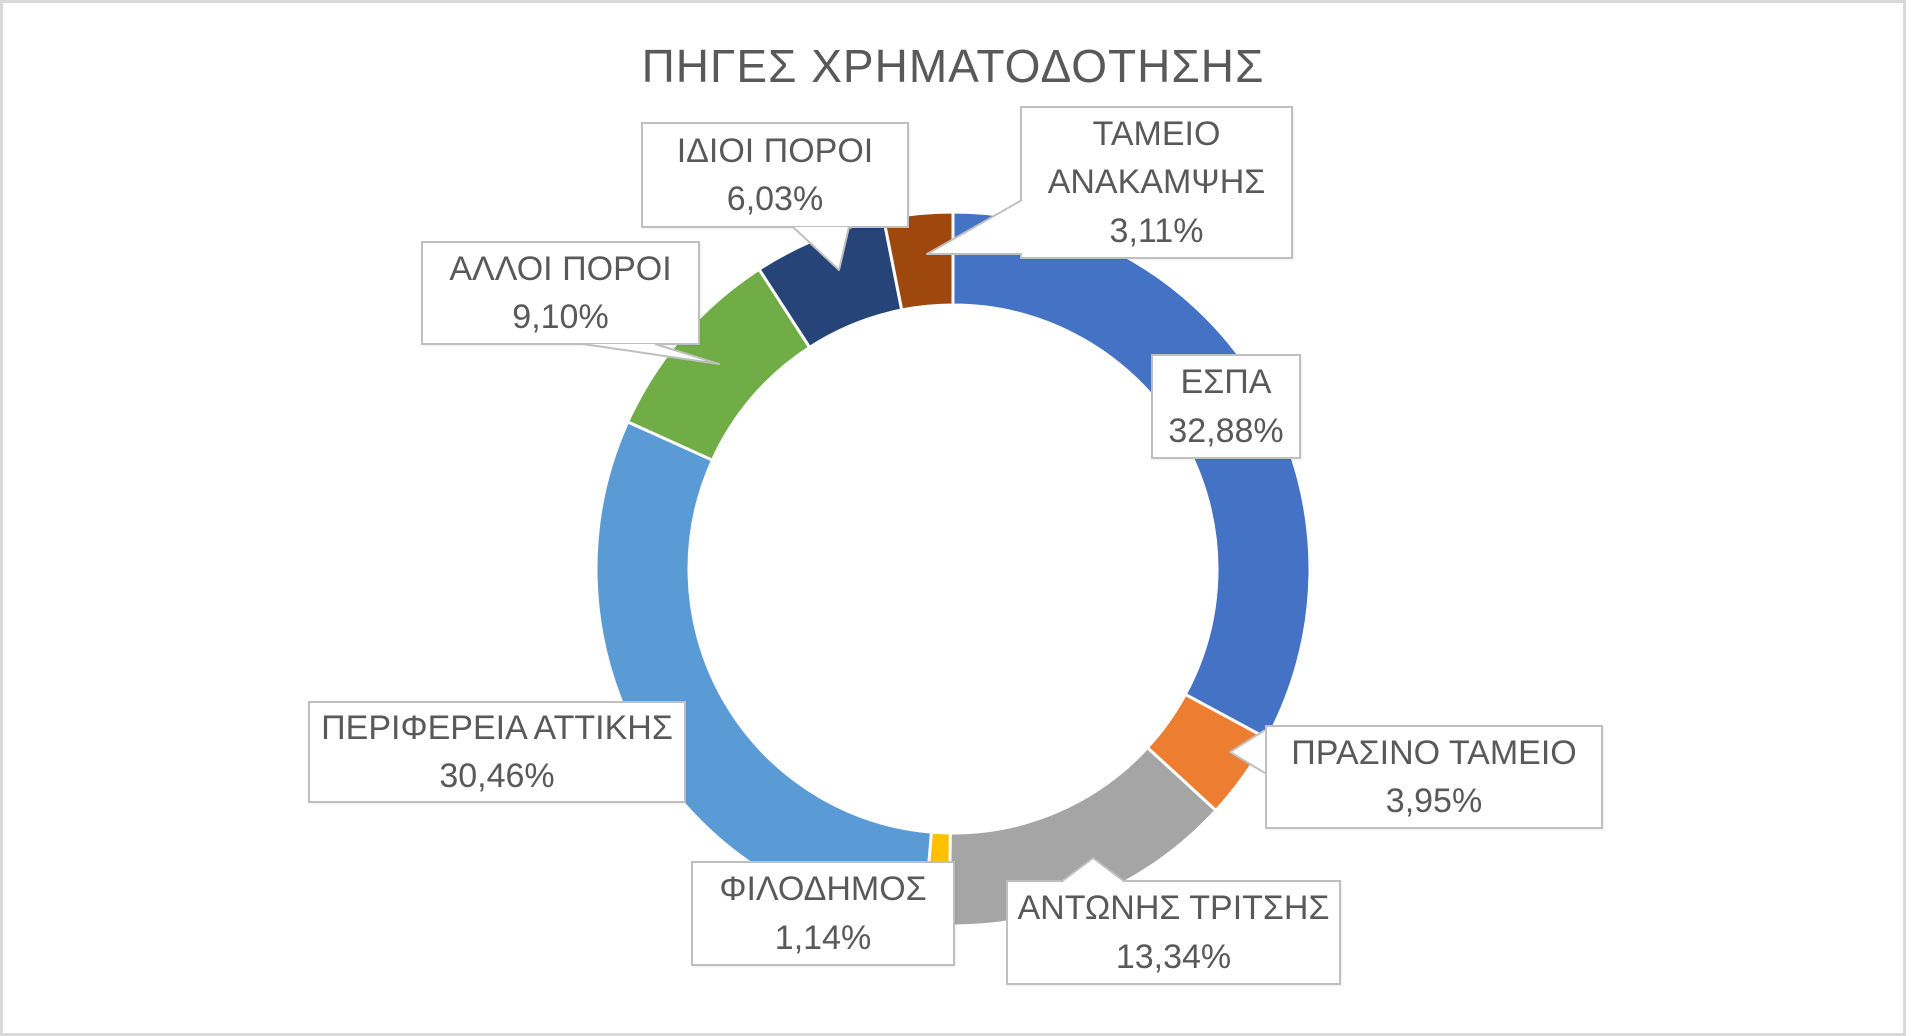 The image size is (1906, 1036). What do you see at coordinates (497, 727) in the screenshot?
I see `callout-label: ΠΕΡΙΦΕΡΕΙΑ ΑΤΤΙΚΗΣ` at bounding box center [497, 727].